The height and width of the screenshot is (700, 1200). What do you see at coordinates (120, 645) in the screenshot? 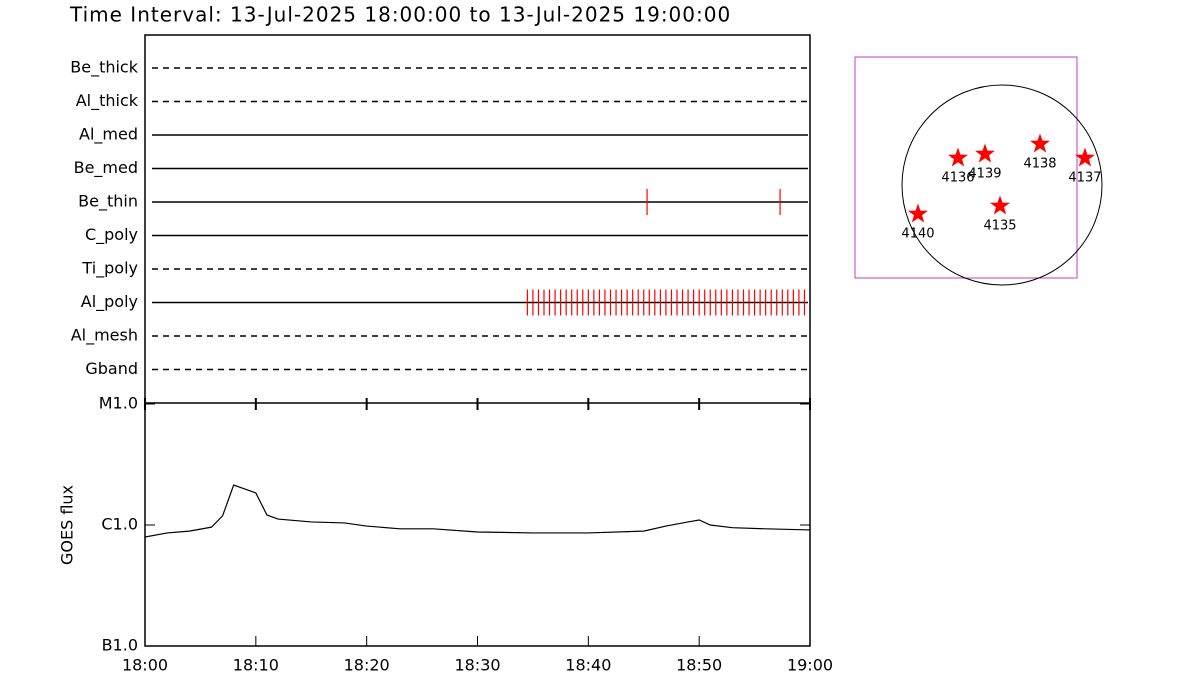
I see `y-tick-label: B1.0` at bounding box center [120, 645].